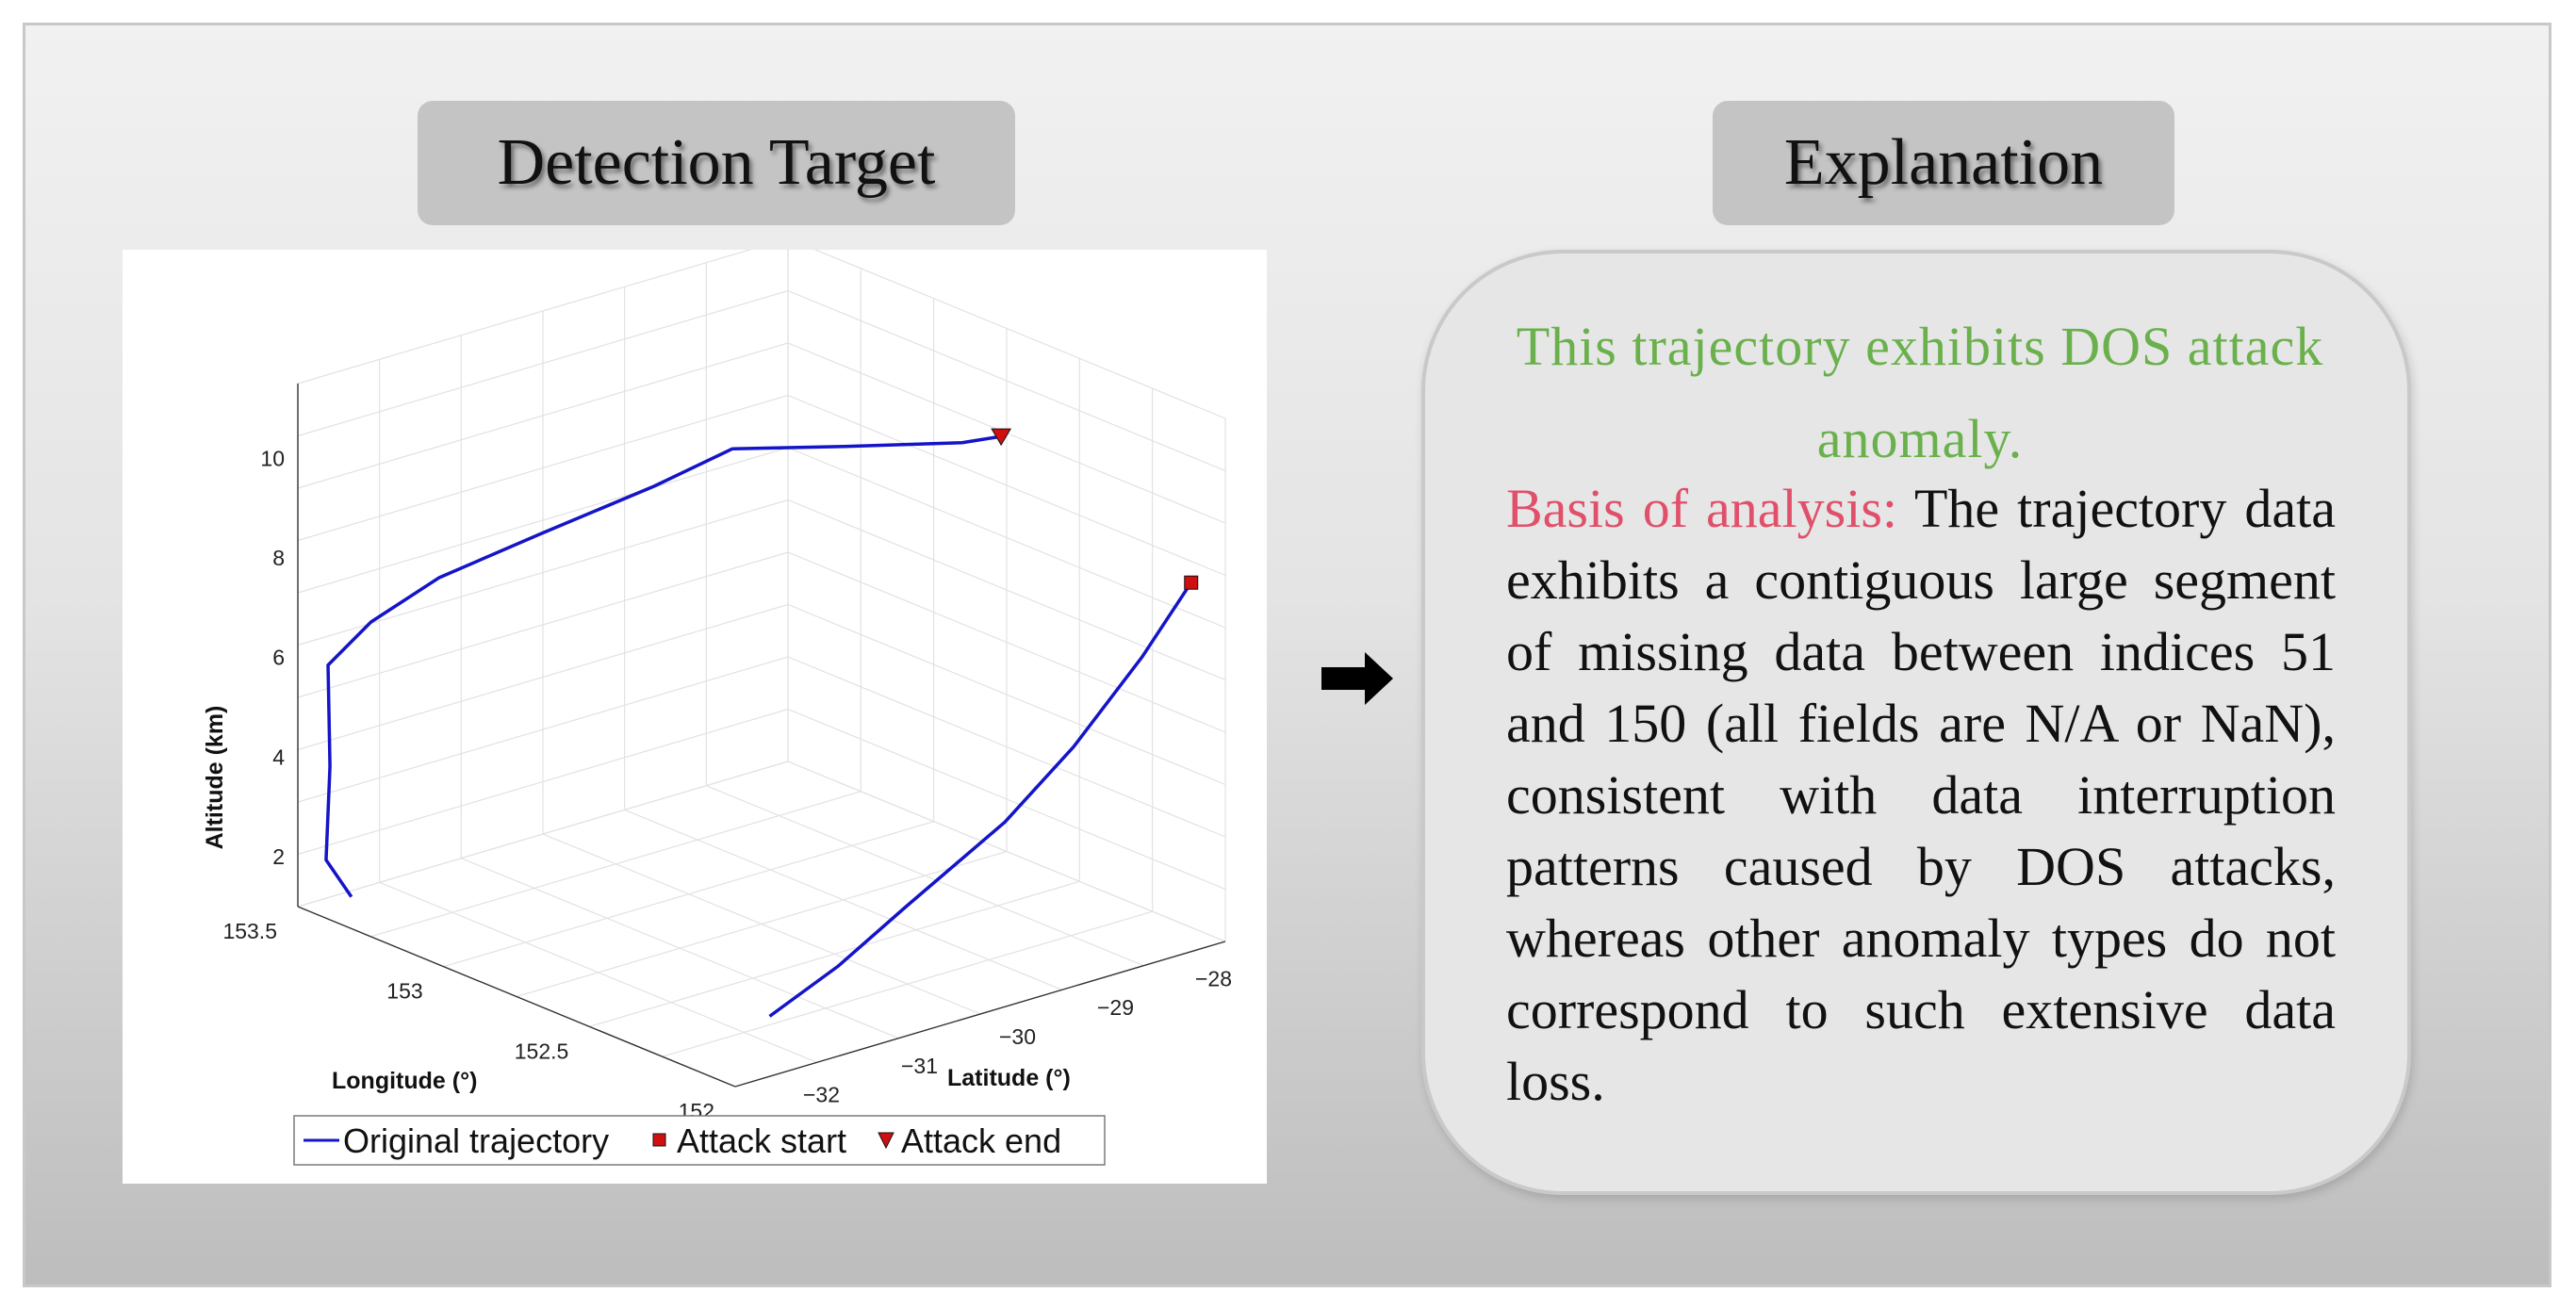 This screenshot has width=2576, height=1309. I want to click on yaxis-tick-label: −31, so click(919, 1066).